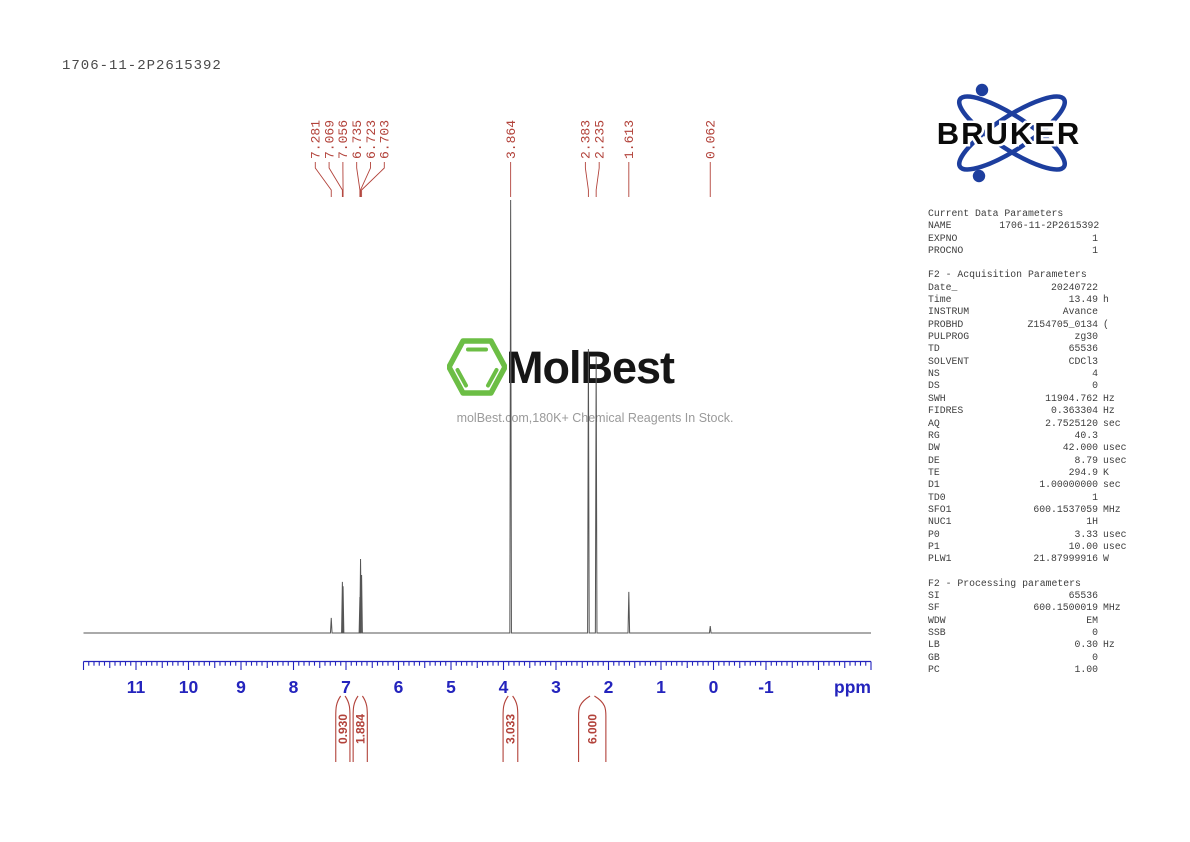  Describe the element at coordinates (1092, 620) in the screenshot. I see `param-value: EM` at that location.